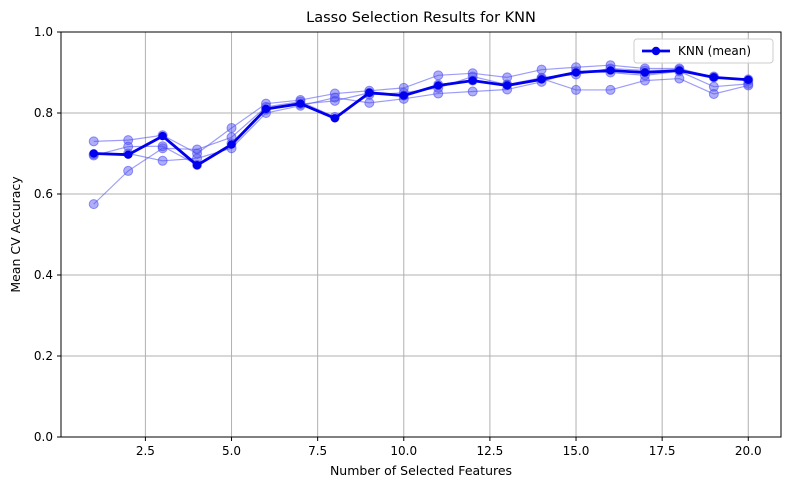  I want to click on chart-title: Lasso Selection Results for KNN, so click(421, 18).